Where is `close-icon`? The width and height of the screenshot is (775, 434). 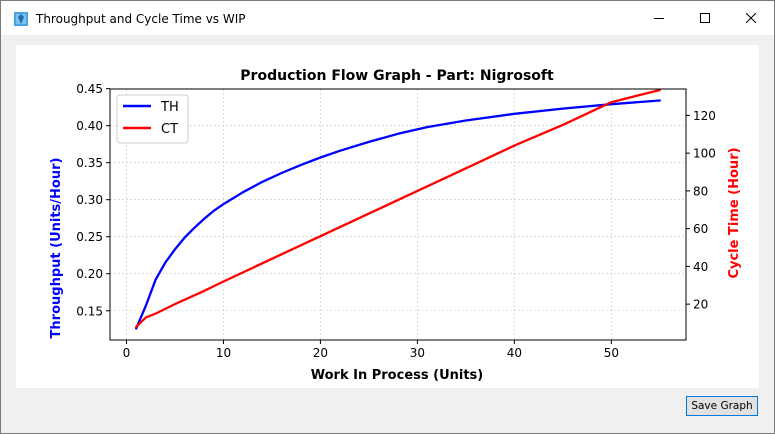 close-icon is located at coordinates (751, 18).